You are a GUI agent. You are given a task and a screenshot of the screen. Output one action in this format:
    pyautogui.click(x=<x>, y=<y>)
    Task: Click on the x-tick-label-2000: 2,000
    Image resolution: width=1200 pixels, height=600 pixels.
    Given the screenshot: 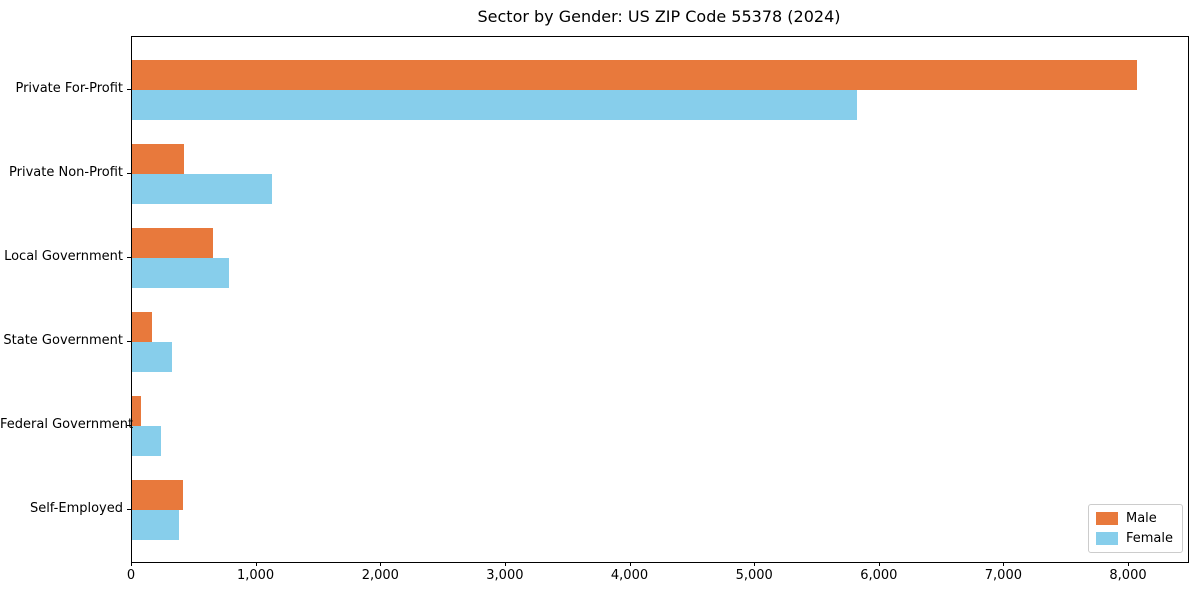 What is the action you would take?
    pyautogui.click(x=380, y=575)
    